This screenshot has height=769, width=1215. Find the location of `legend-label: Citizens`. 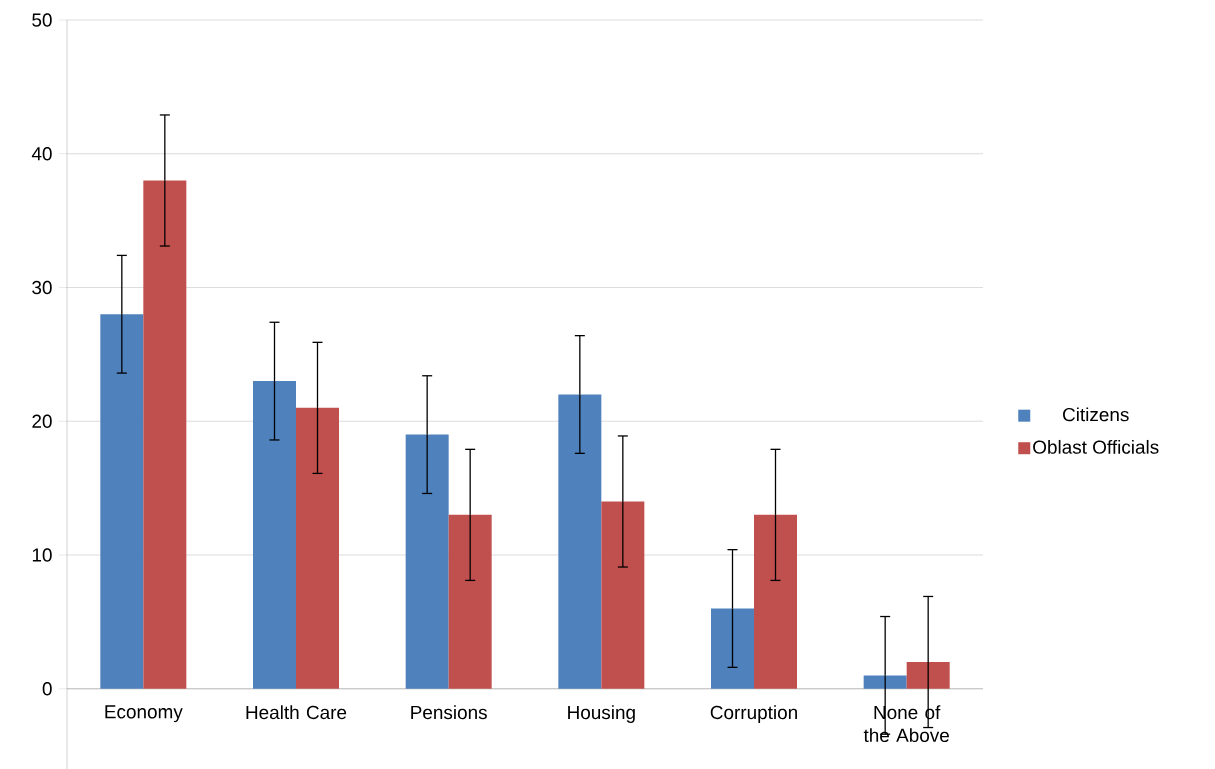

legend-label: Citizens is located at coordinates (1096, 414).